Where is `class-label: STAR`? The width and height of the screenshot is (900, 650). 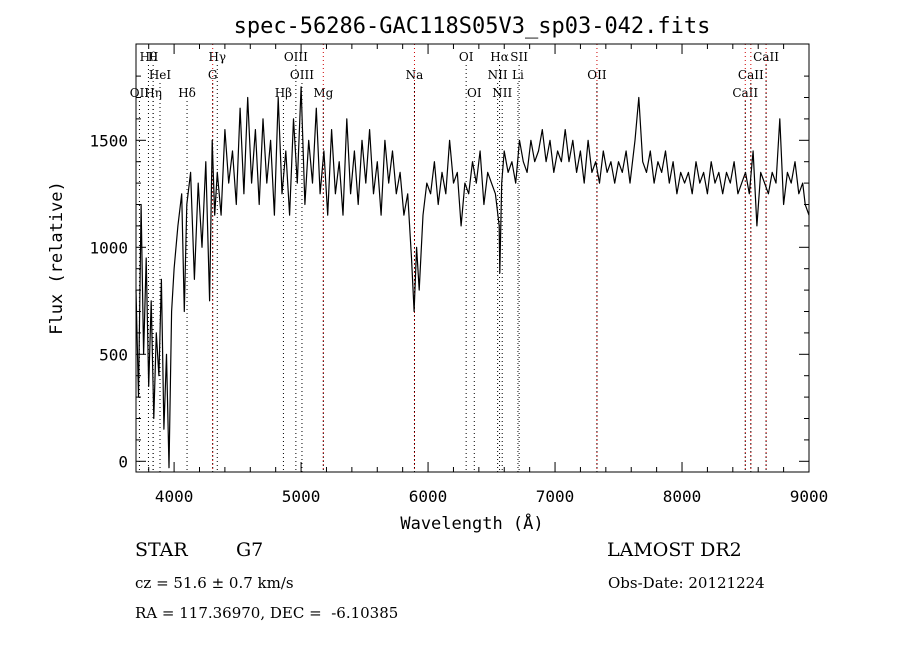
class-label: STAR is located at coordinates (161, 550).